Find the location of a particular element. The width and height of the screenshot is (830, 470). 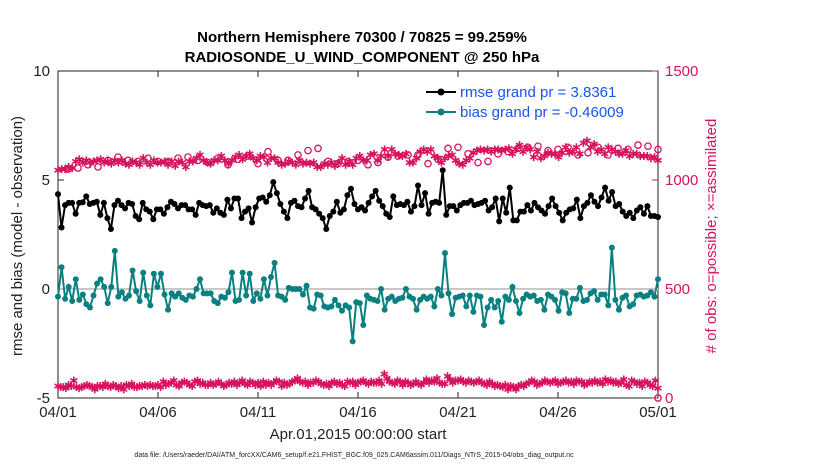

y-tick-label: -5 is located at coordinates (43, 398).